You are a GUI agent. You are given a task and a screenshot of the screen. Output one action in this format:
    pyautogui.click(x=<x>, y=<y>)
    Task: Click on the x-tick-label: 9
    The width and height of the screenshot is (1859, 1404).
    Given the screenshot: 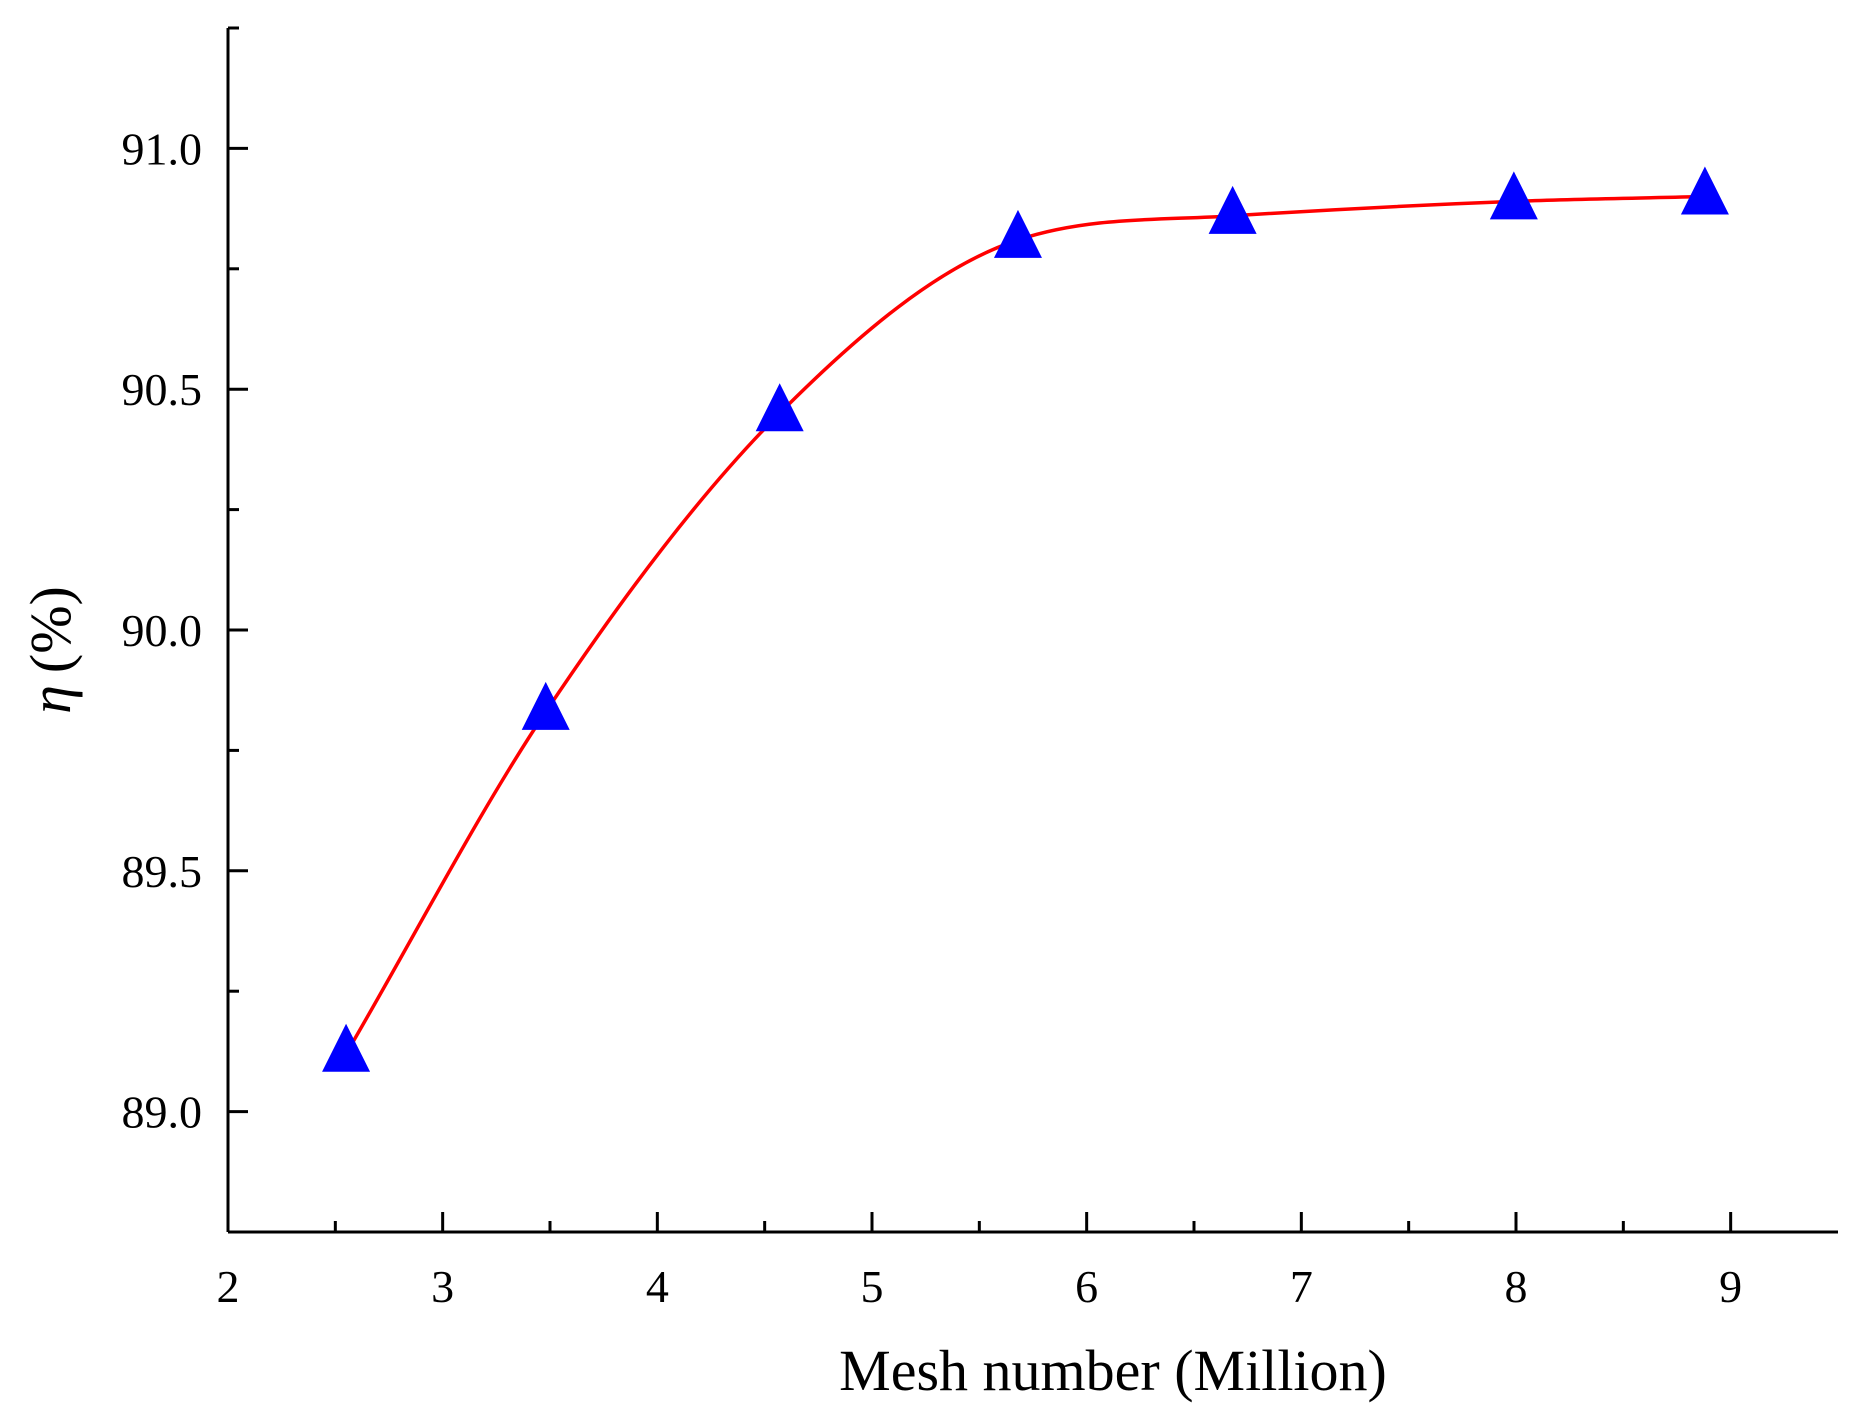 What is the action you would take?
    pyautogui.click(x=1730, y=1286)
    